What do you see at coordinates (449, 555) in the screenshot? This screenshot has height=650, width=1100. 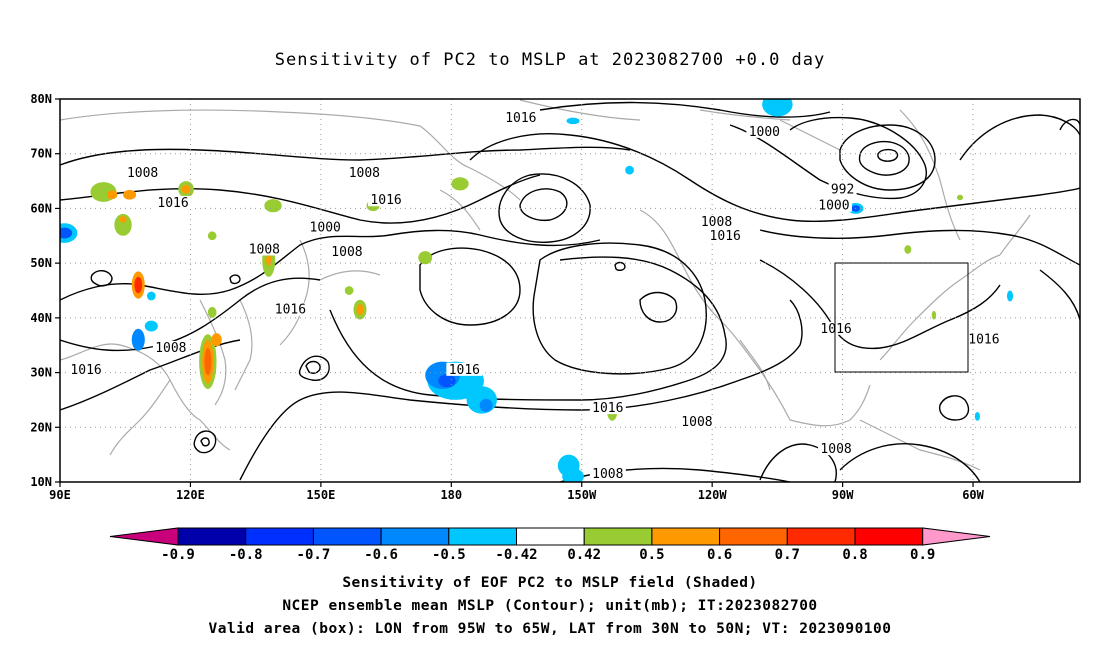 I see `colorbar-label: -0.5` at bounding box center [449, 555].